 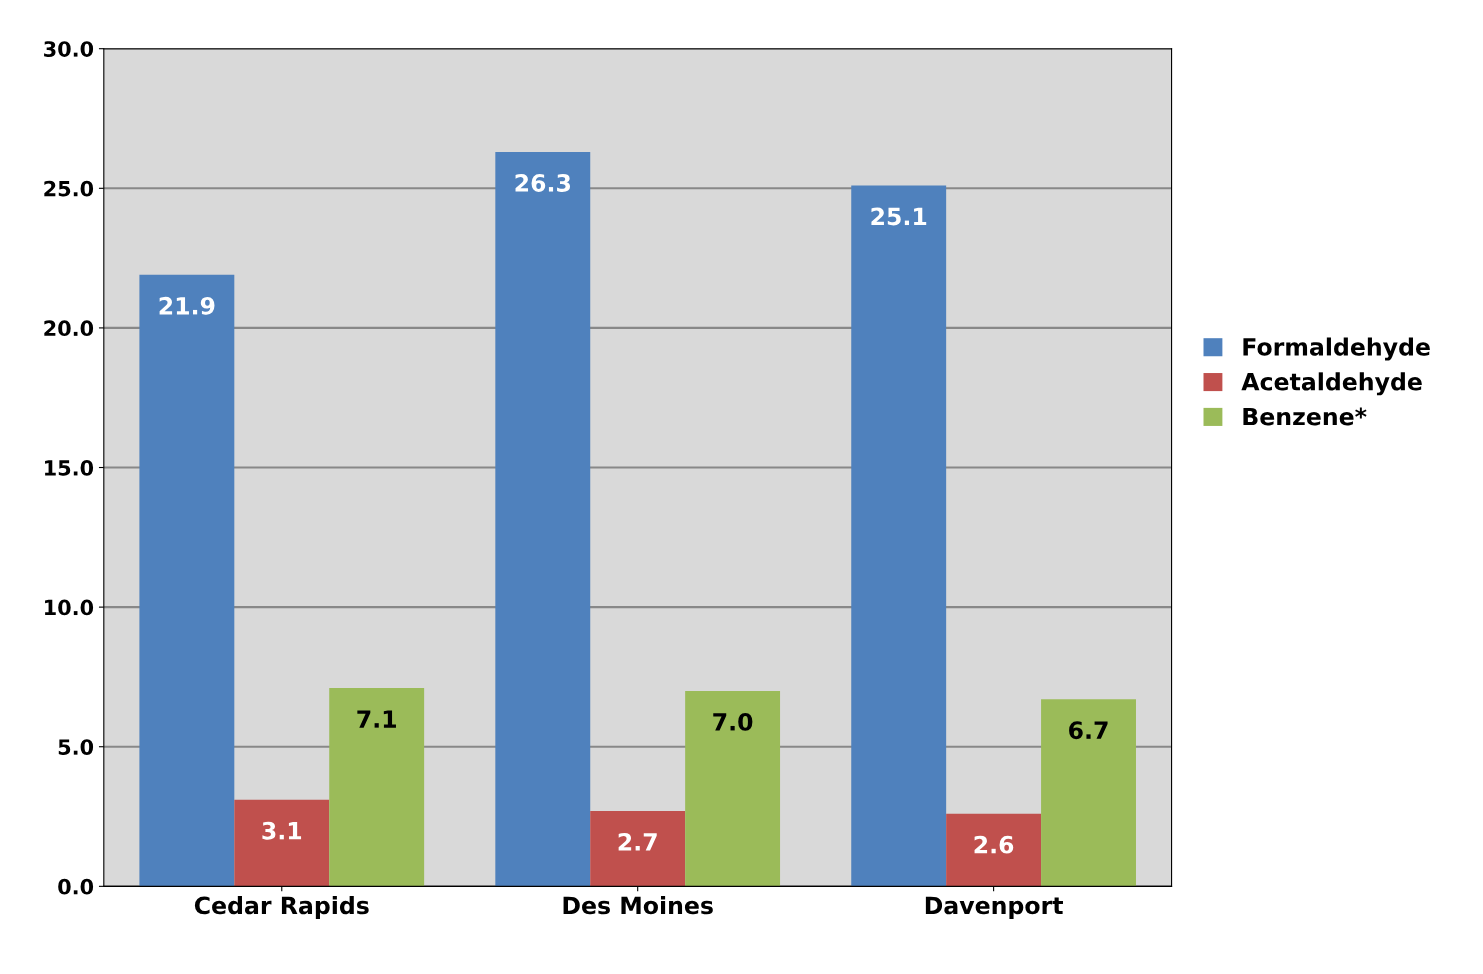 I want to click on legend-label: Acetaldehyde, so click(x=1331, y=384).